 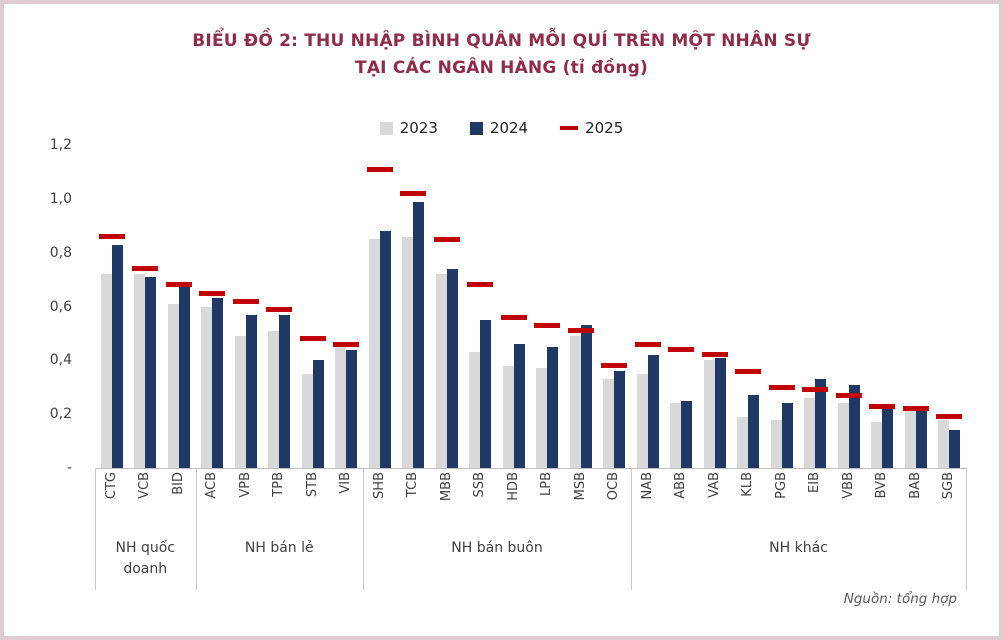 I want to click on bar-2024-KLB, so click(x=754, y=431).